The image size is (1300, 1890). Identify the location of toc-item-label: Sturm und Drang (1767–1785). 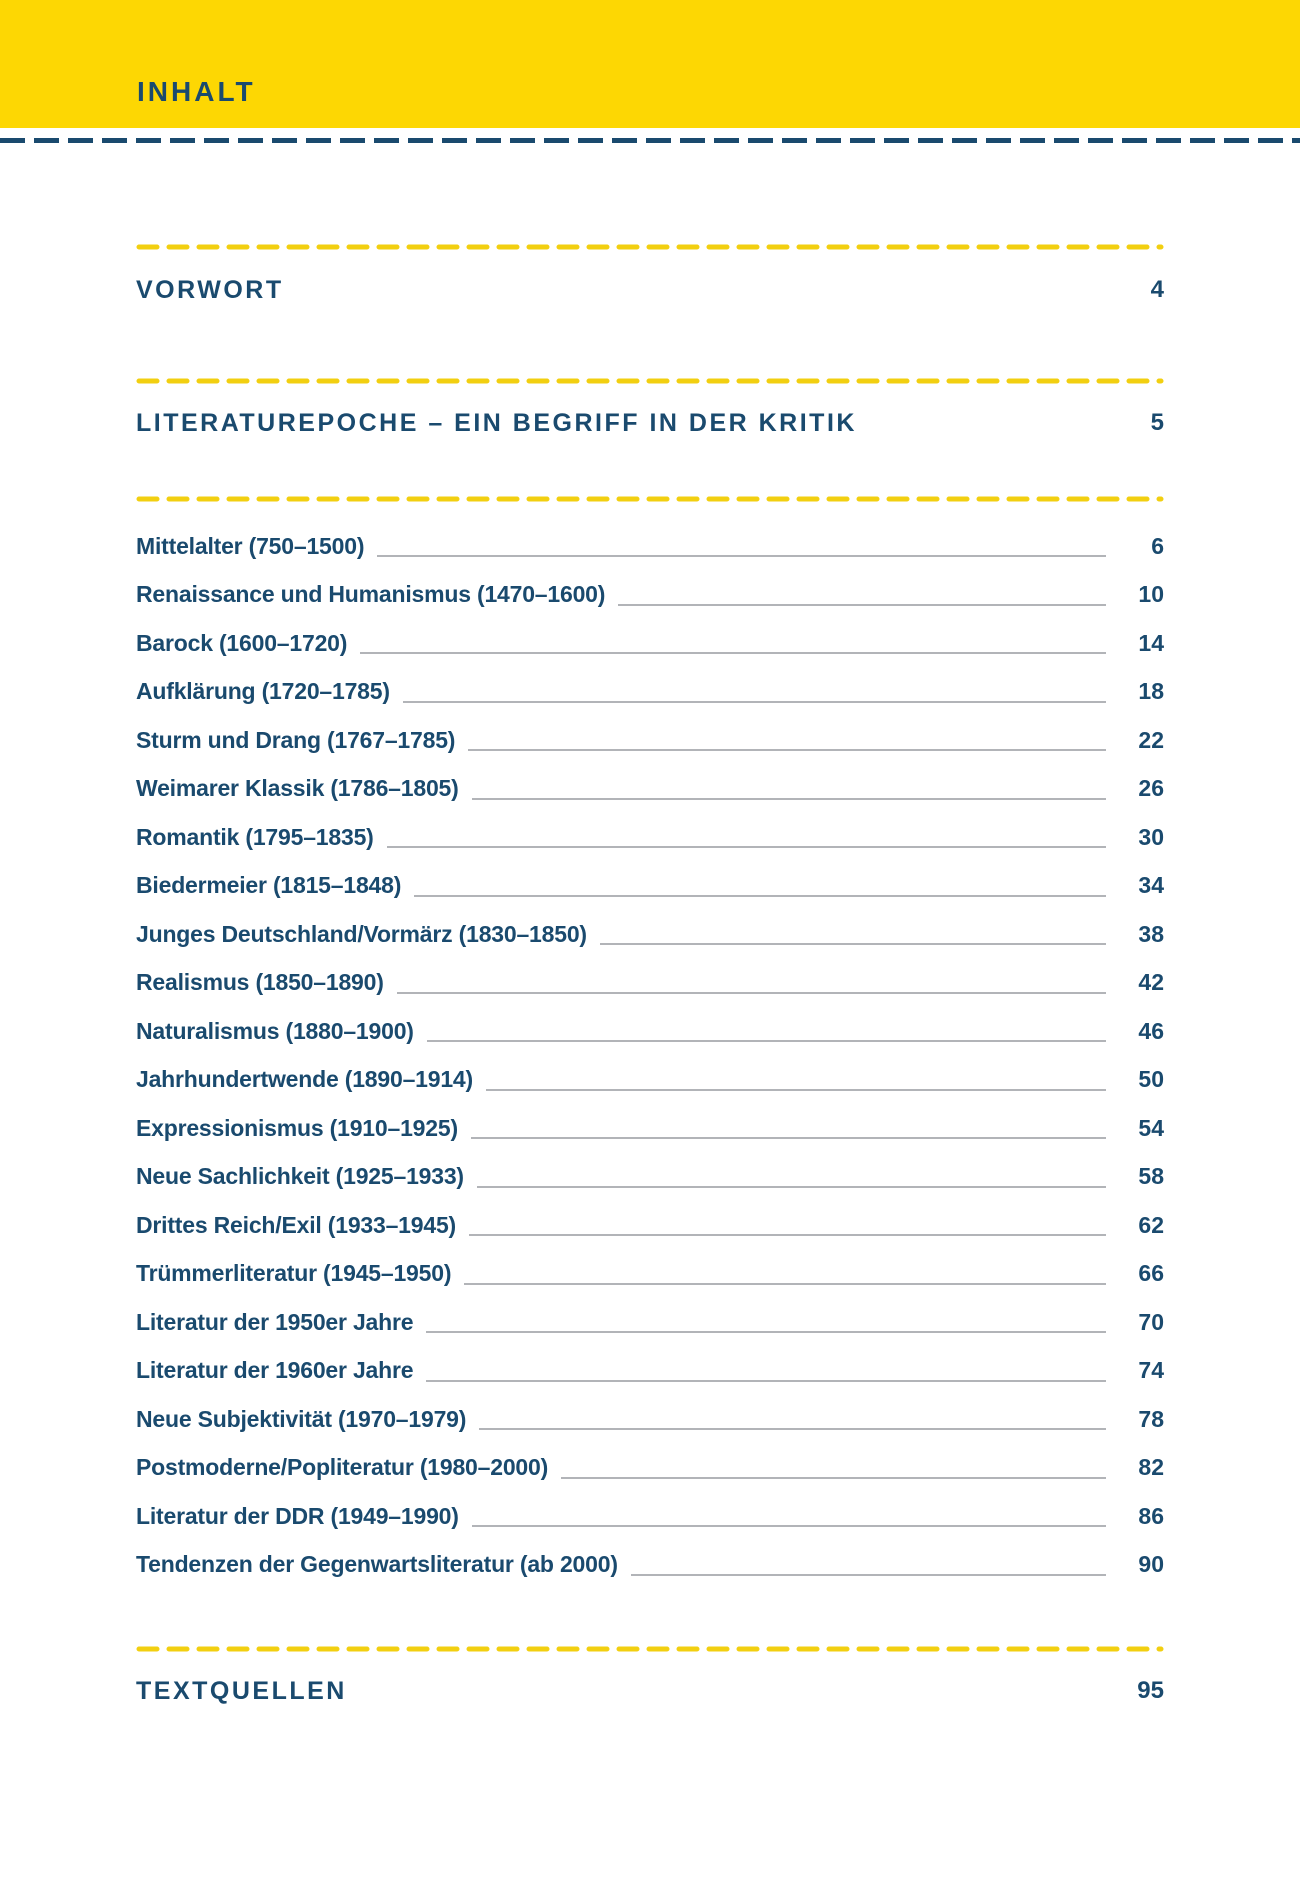
(296, 739).